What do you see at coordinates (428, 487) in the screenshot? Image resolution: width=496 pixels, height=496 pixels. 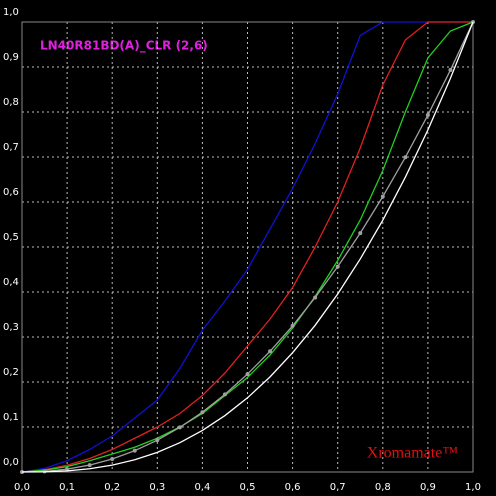 I see `x-tick-label: 0,9` at bounding box center [428, 487].